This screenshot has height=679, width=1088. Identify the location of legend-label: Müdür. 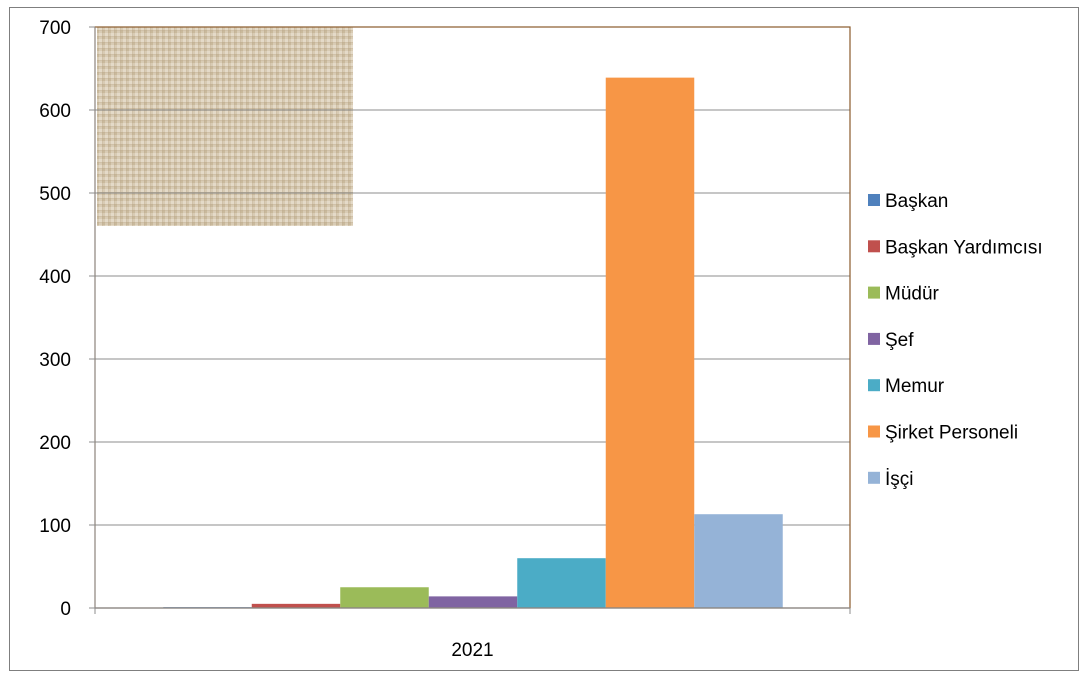
(912, 294).